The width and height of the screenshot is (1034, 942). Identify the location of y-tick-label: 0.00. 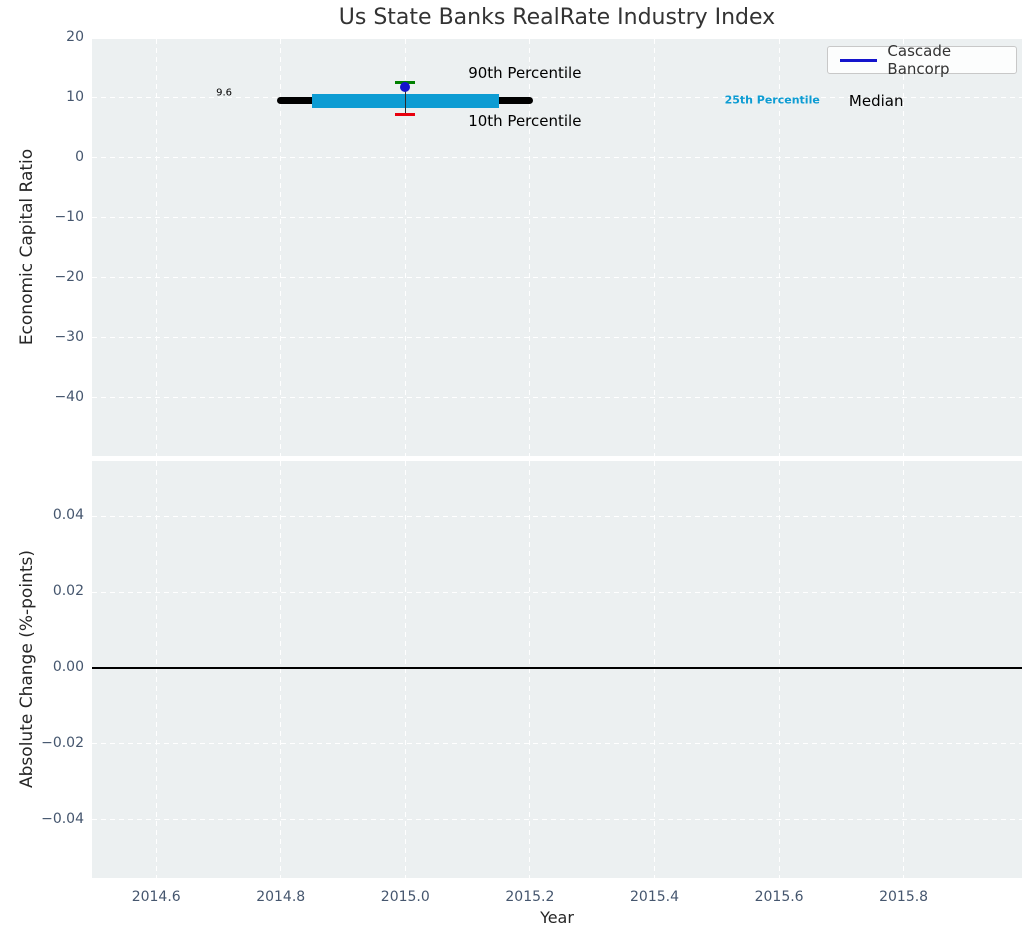
(68, 667).